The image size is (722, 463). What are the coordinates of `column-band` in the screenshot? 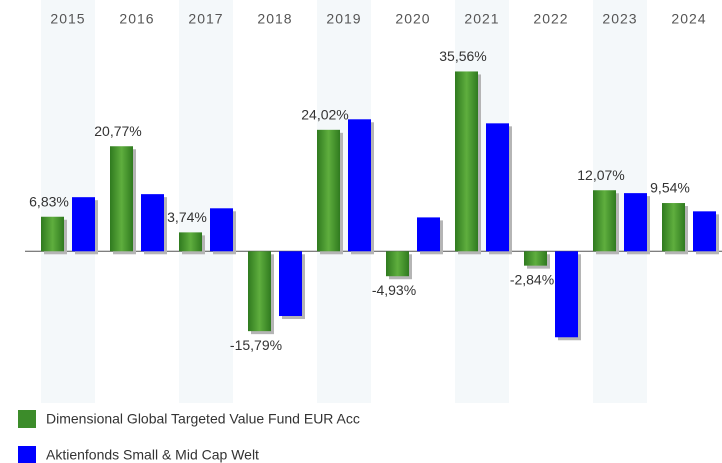 It's located at (206, 201).